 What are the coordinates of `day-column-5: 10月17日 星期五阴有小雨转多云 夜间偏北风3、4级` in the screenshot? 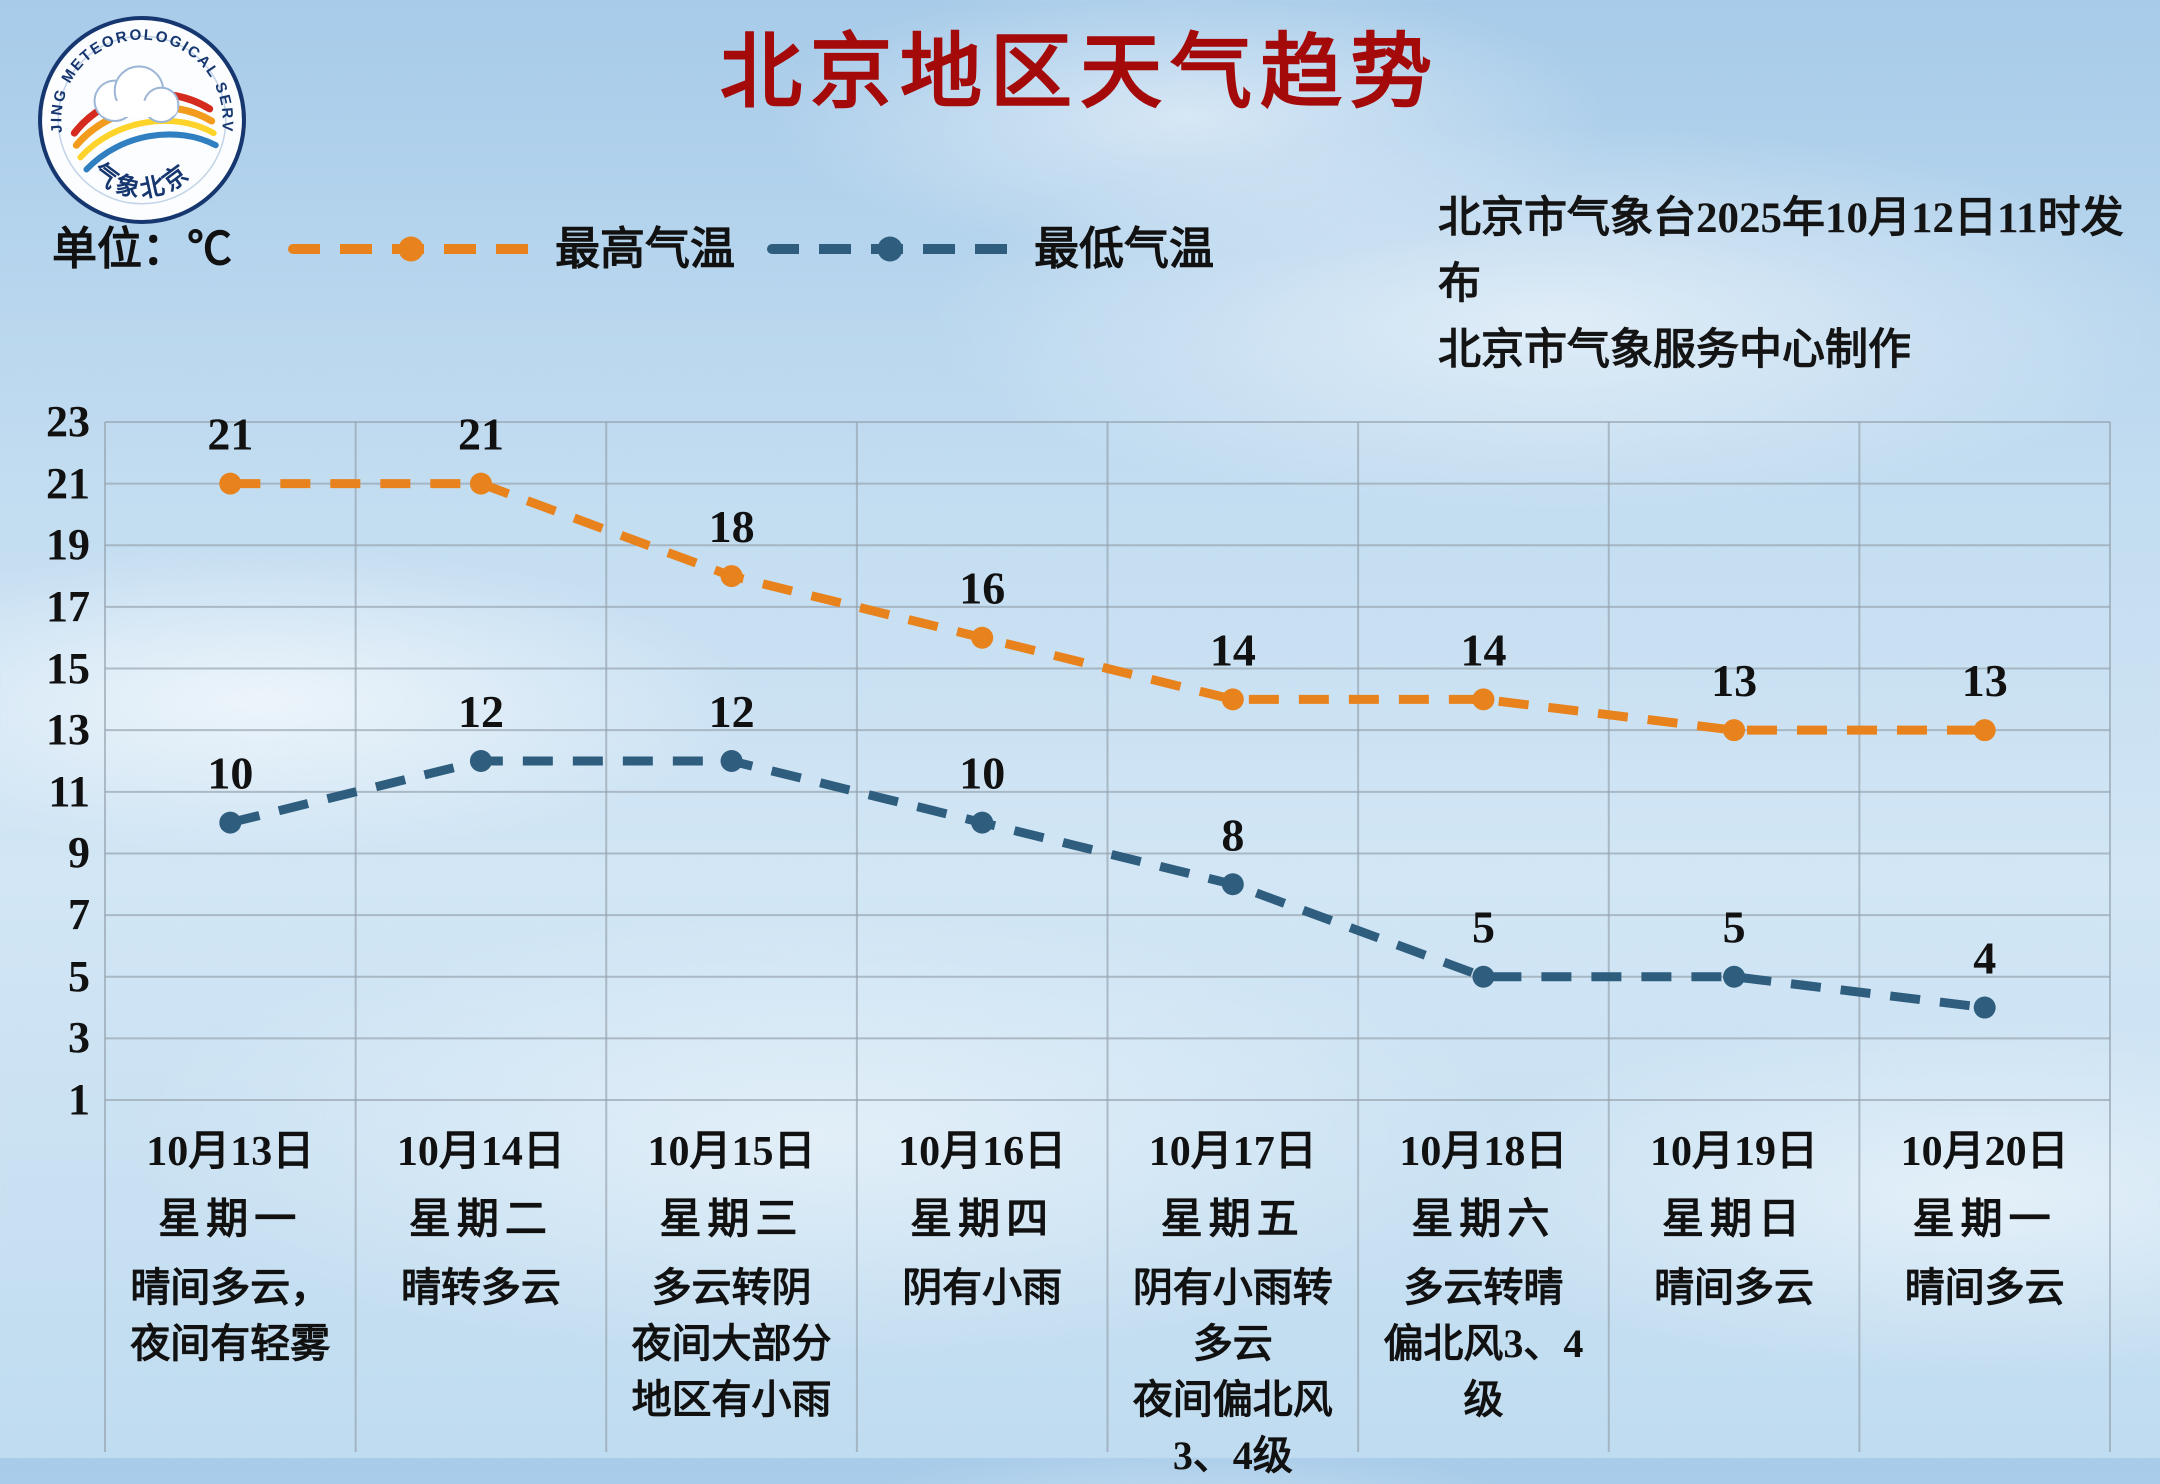 It's located at (1233, 1306).